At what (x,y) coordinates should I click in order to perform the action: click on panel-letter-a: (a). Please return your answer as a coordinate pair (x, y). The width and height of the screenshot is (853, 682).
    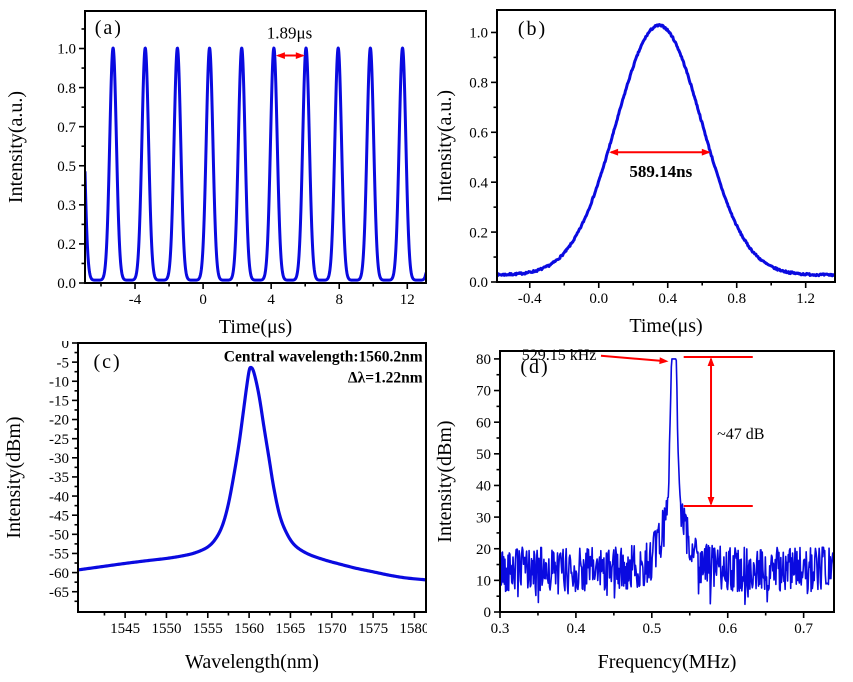
    Looking at the image, I should click on (109, 28).